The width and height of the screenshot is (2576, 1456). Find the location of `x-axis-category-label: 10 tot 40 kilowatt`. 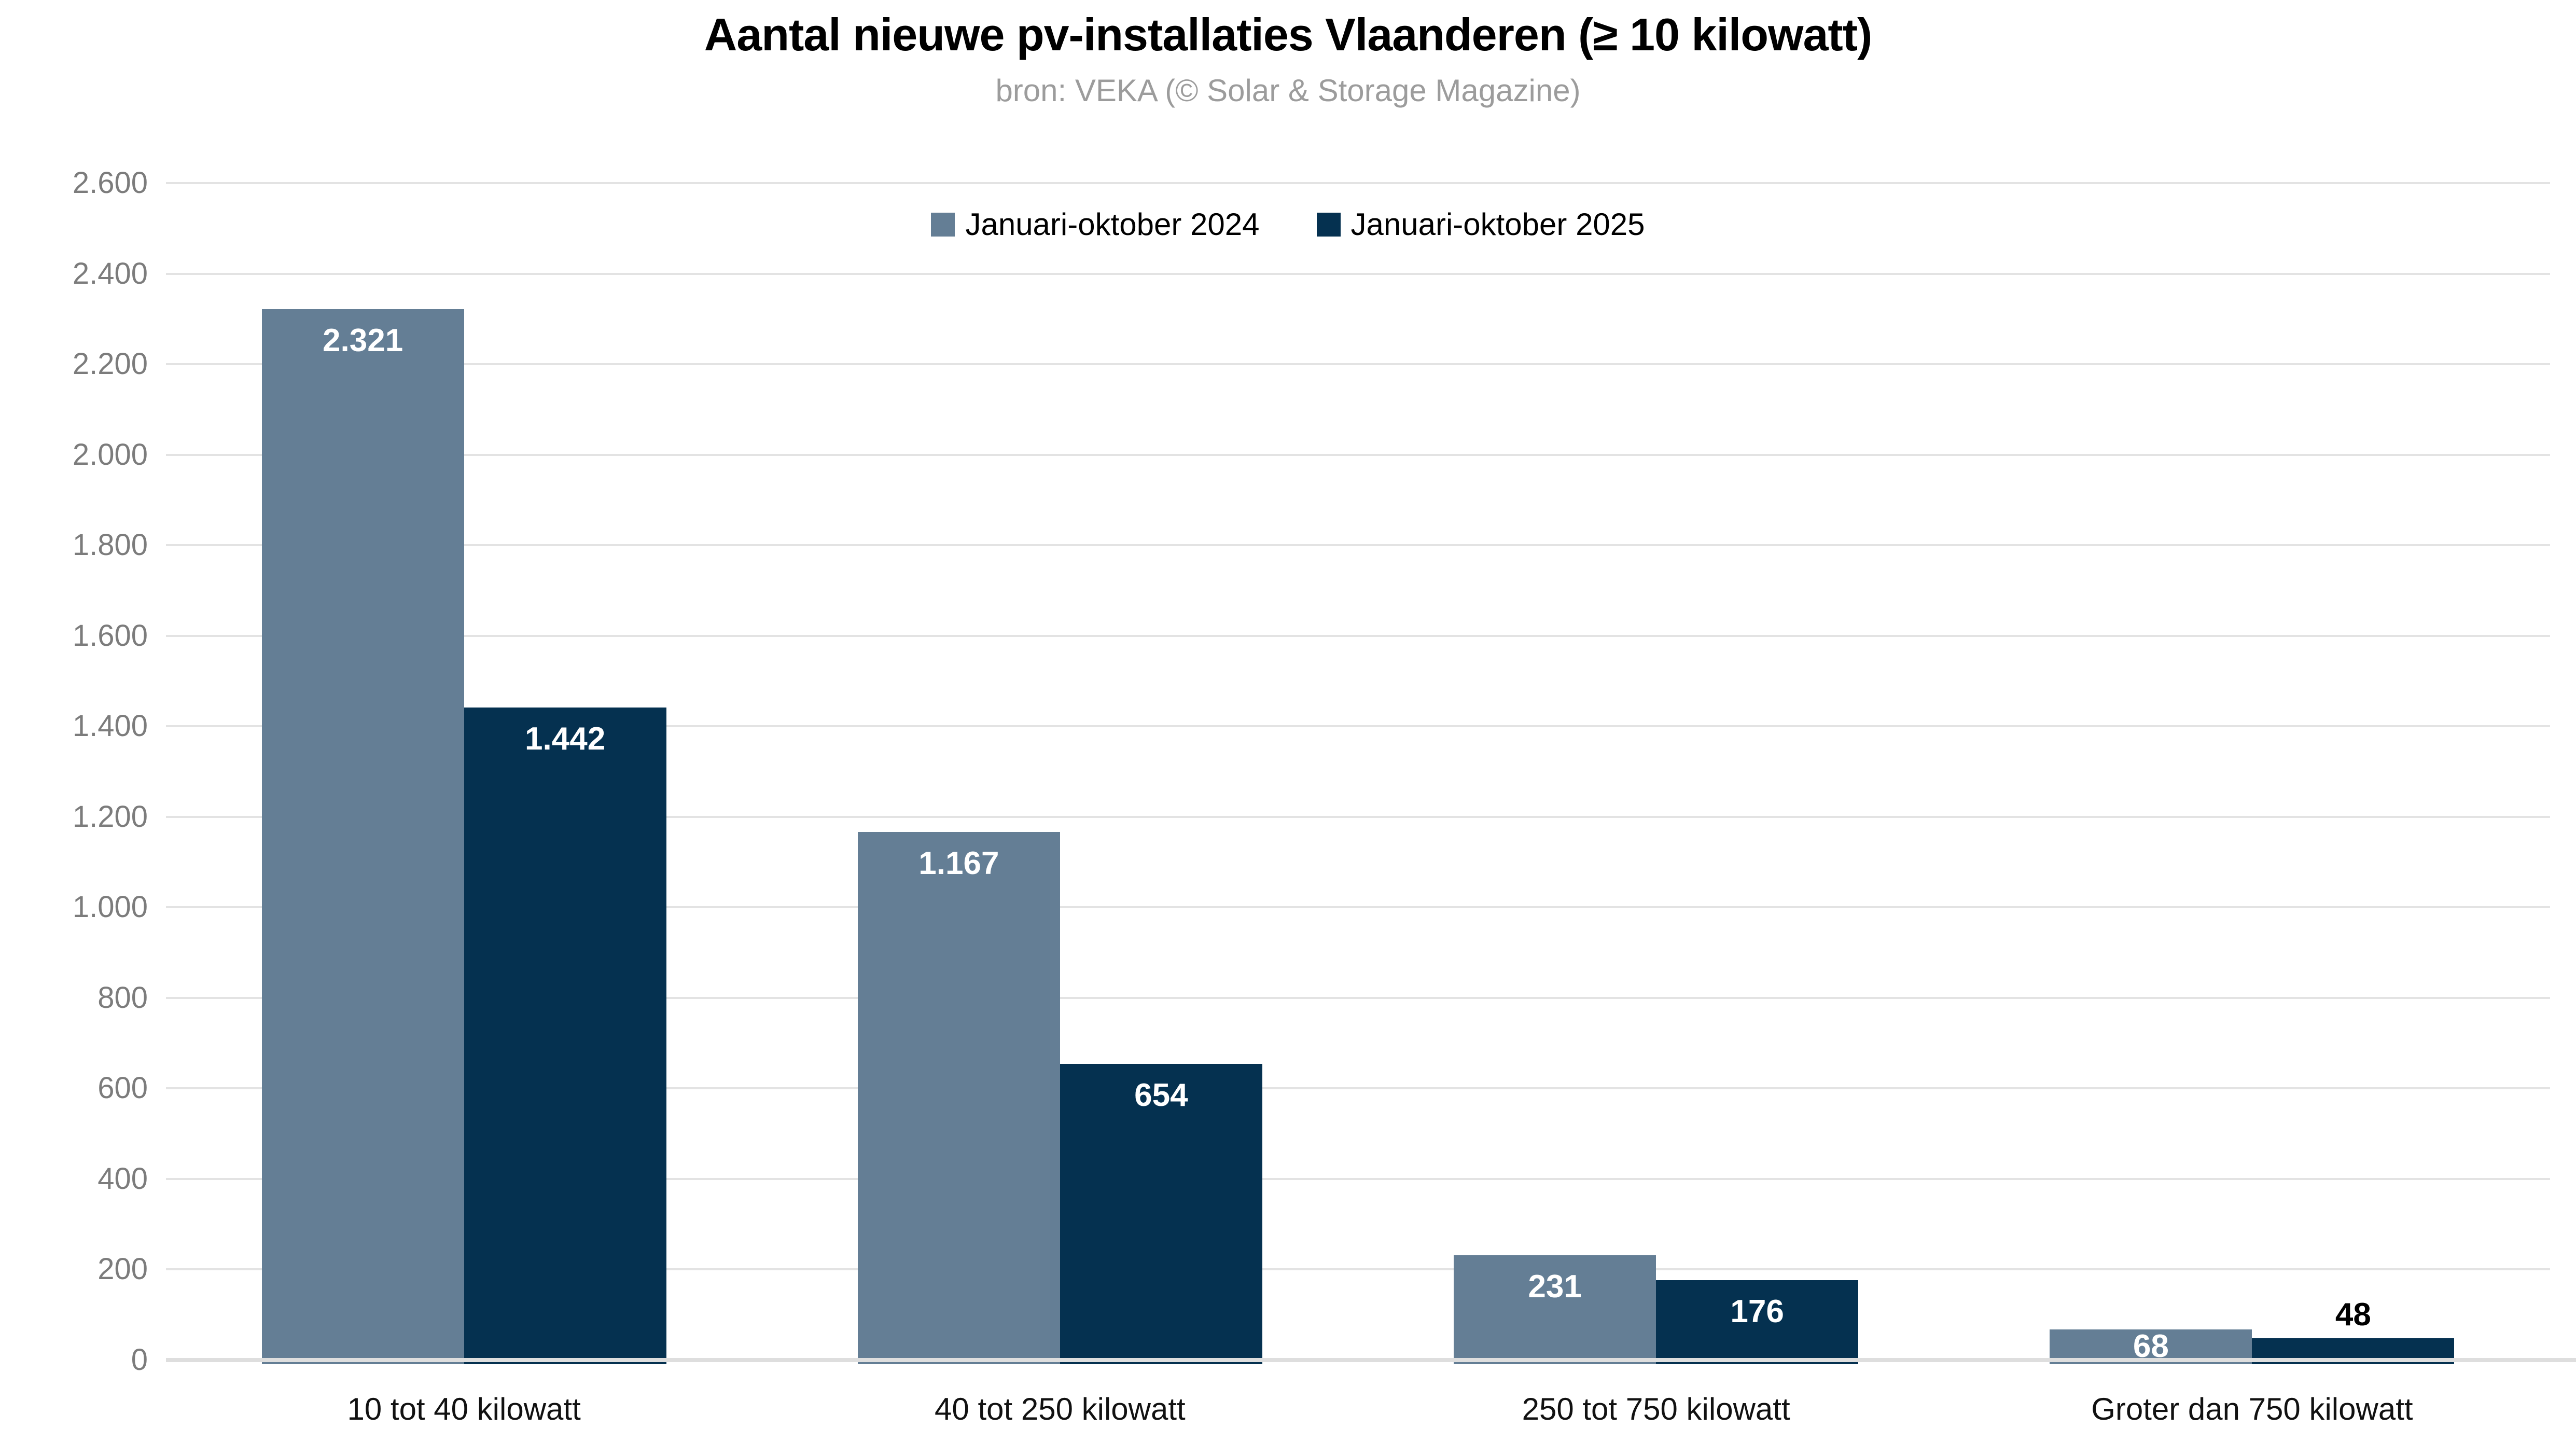

x-axis-category-label: 10 tot 40 kilowatt is located at coordinates (464, 1409).